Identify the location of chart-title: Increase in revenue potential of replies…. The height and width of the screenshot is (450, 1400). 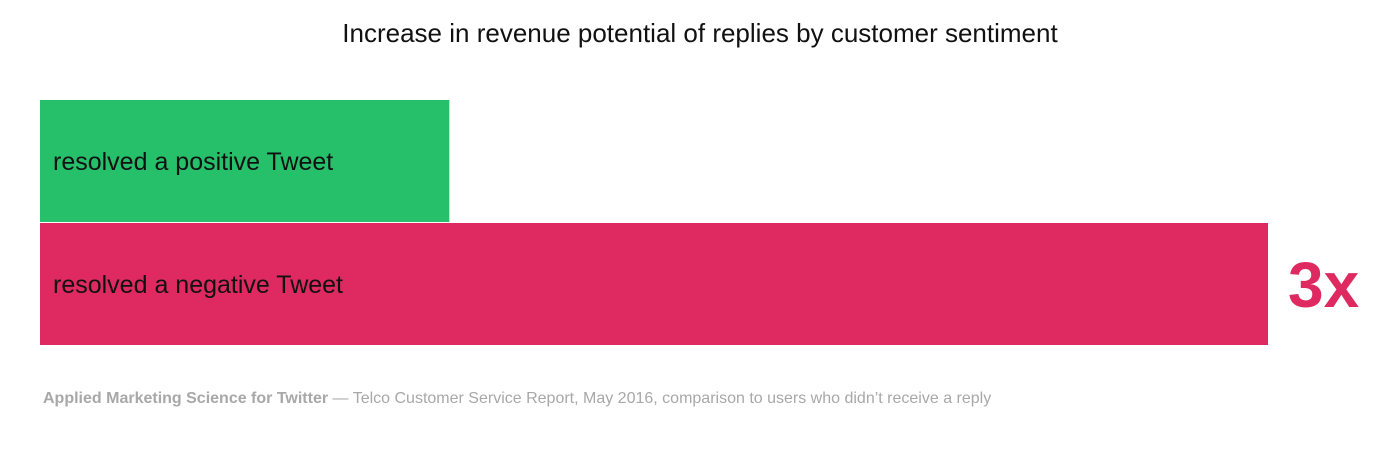
(700, 33).